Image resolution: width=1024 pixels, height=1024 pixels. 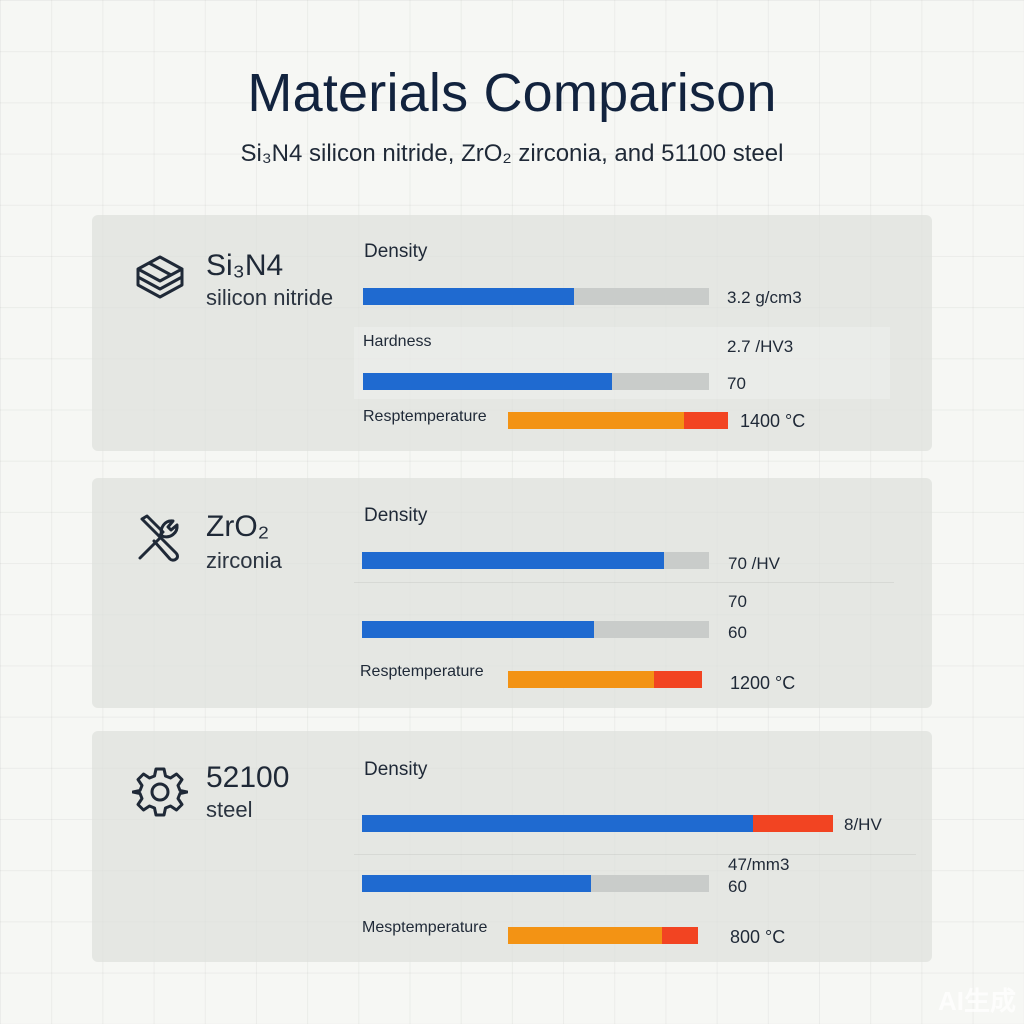 I want to click on temperature-label: Mesptemperature, so click(x=425, y=927).